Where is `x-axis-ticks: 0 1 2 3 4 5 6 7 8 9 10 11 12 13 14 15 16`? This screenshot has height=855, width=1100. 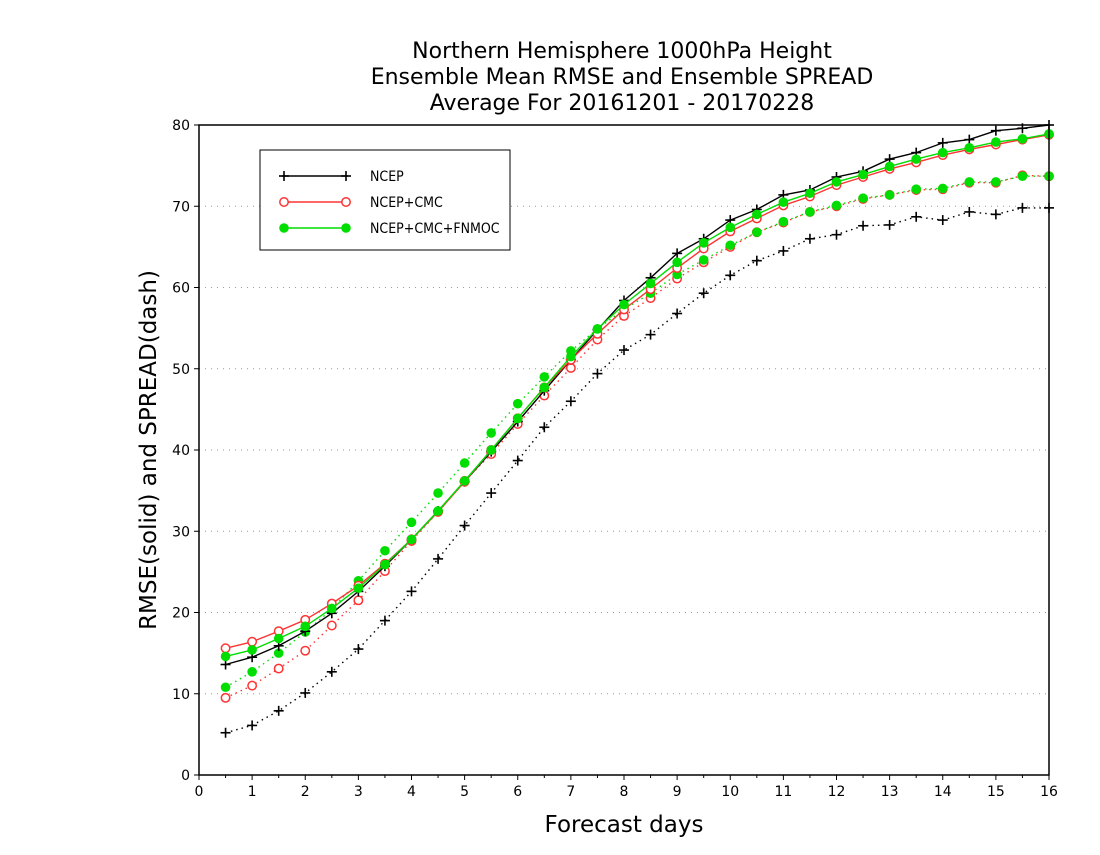
x-axis-ticks: 0 1 2 3 4 5 6 7 8 9 10 11 12 13 14 15 16 is located at coordinates (626, 787).